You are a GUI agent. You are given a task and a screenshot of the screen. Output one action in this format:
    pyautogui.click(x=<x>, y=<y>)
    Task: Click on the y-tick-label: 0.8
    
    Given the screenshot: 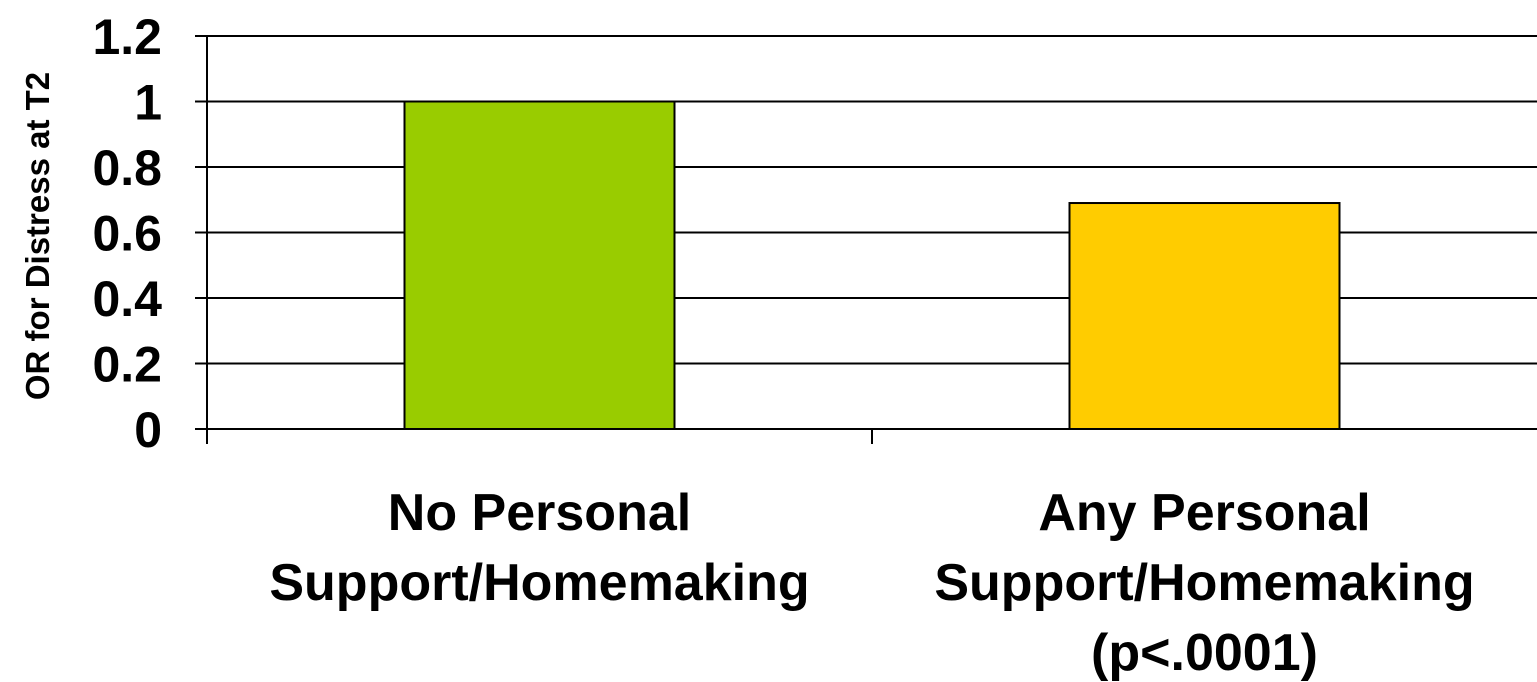 What is the action you would take?
    pyautogui.click(x=127, y=168)
    